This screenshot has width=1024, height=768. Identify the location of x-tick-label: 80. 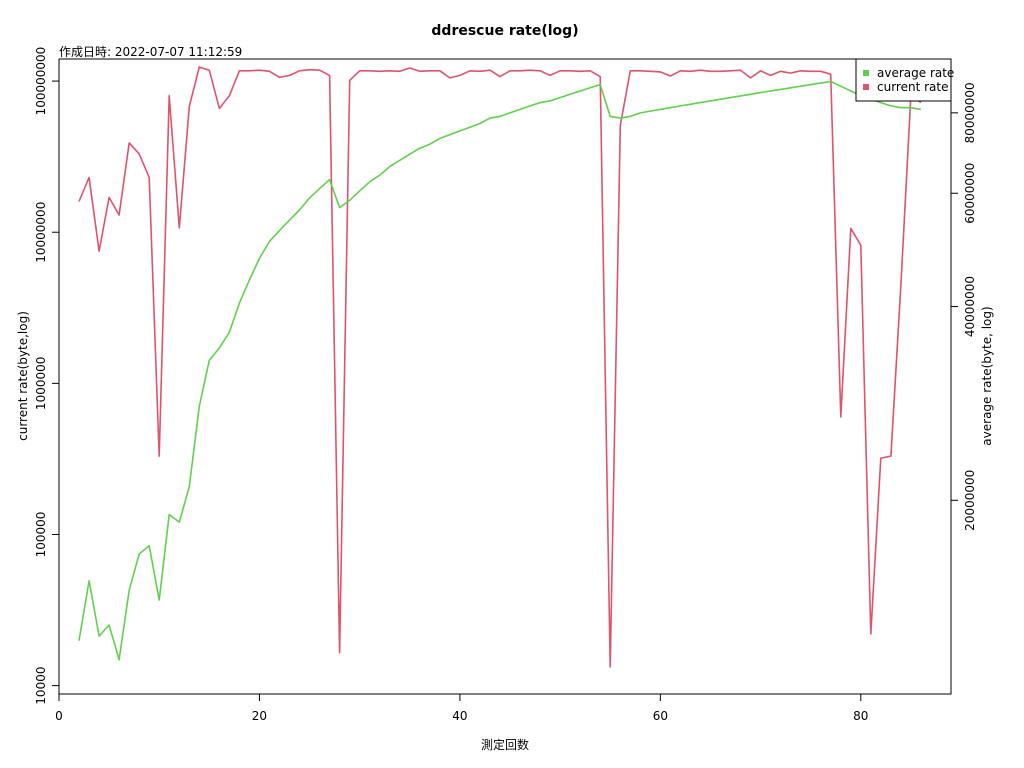
(860, 716).